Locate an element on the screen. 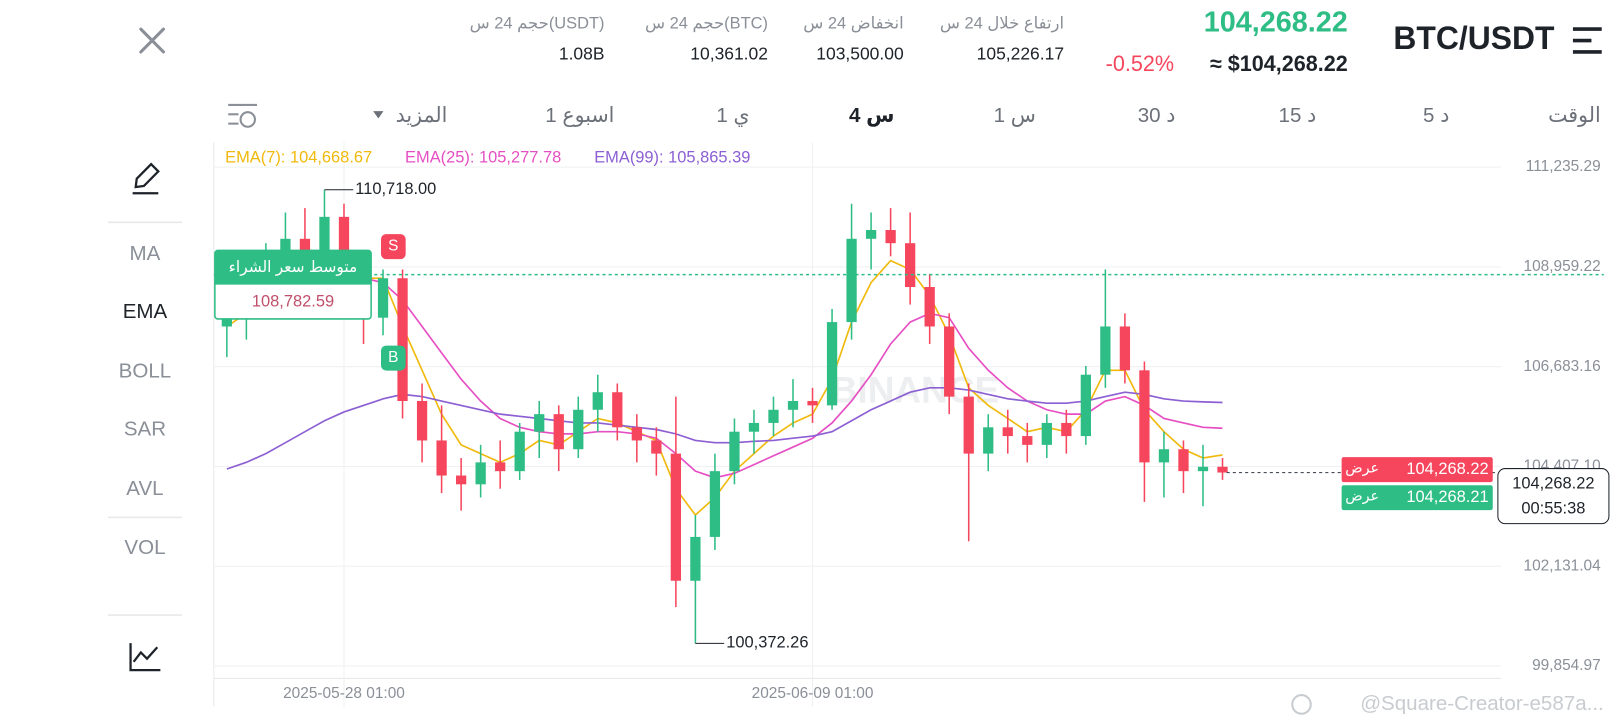  legend-entry: EMA(99): 105,865.39 is located at coordinates (672, 156).